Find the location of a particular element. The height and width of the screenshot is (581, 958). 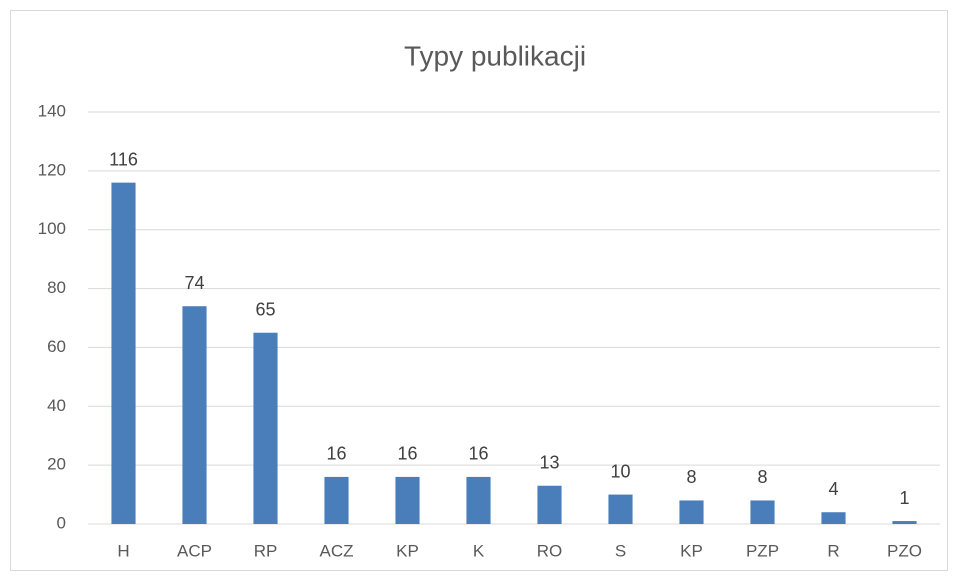

x-tick-label: RO is located at coordinates (550, 550).